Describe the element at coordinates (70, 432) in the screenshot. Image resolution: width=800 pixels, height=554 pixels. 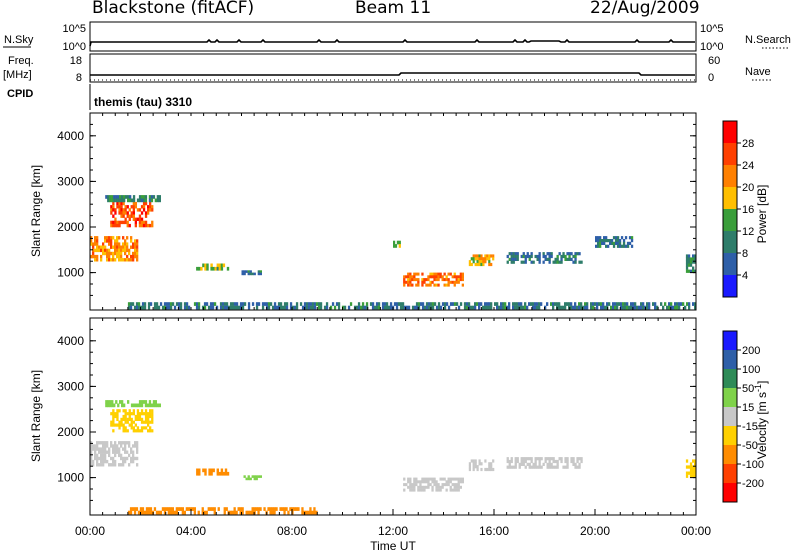
I see `velocity-ytick-label: 2000` at that location.